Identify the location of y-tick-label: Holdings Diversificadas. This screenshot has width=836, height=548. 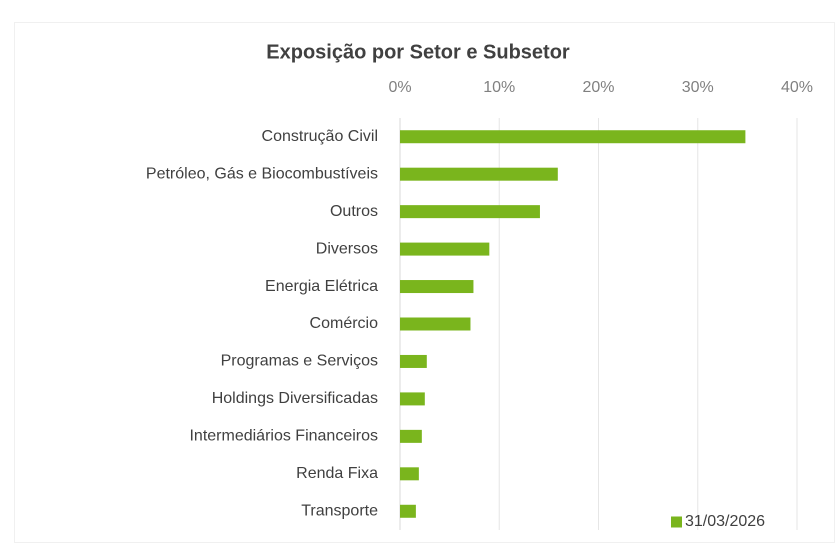
(295, 398).